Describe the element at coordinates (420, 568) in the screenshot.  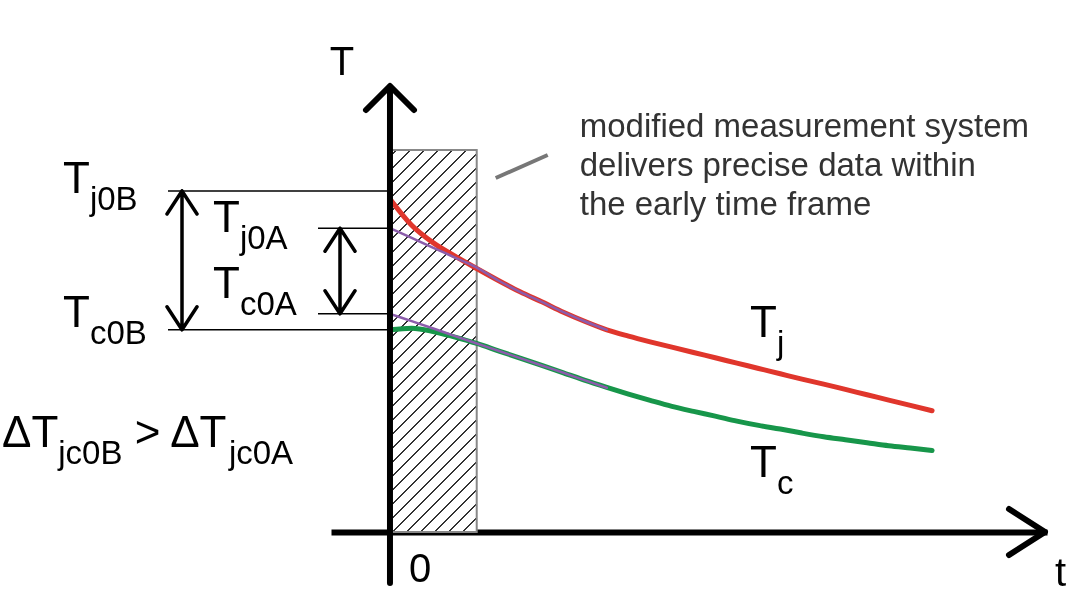
I see `text: 0` at that location.